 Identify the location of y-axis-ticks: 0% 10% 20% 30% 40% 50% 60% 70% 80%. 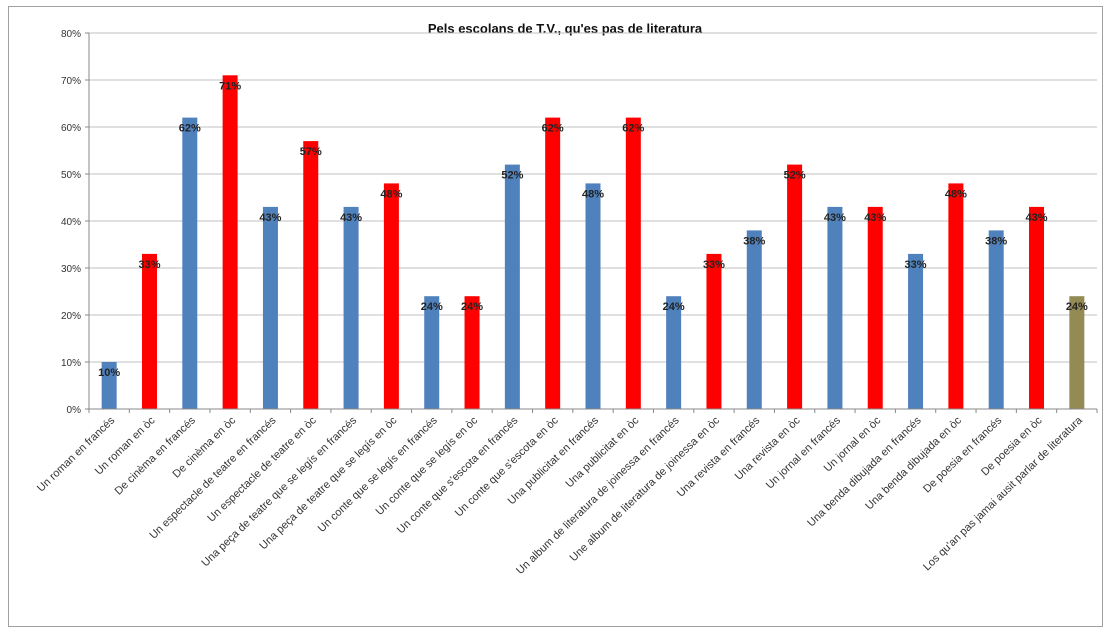
(71, 222).